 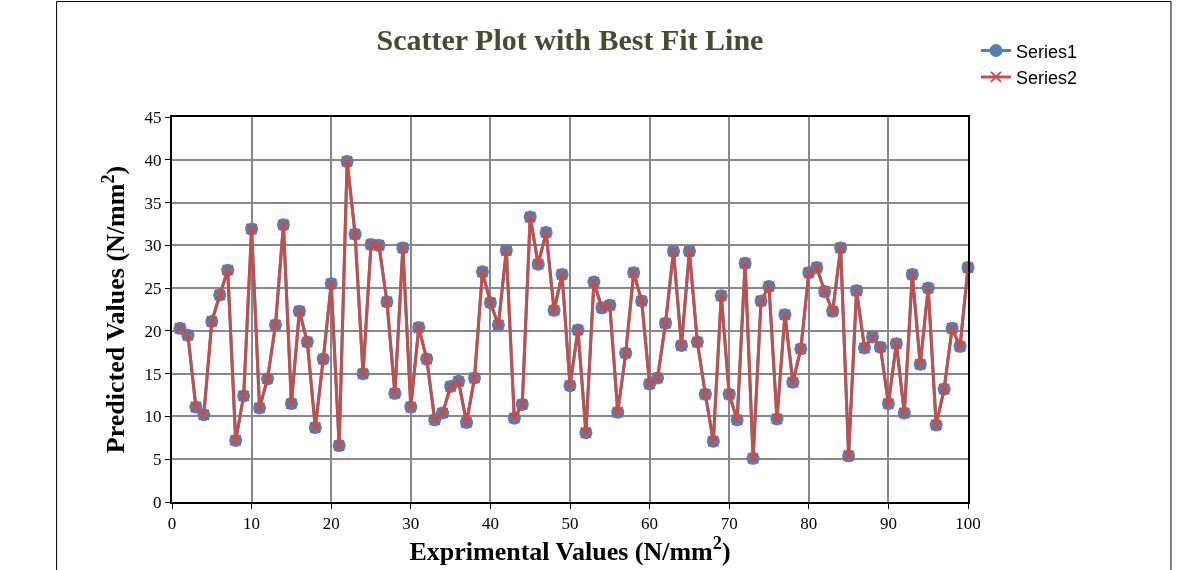 What do you see at coordinates (153, 289) in the screenshot?
I see `y-tick-label: 25` at bounding box center [153, 289].